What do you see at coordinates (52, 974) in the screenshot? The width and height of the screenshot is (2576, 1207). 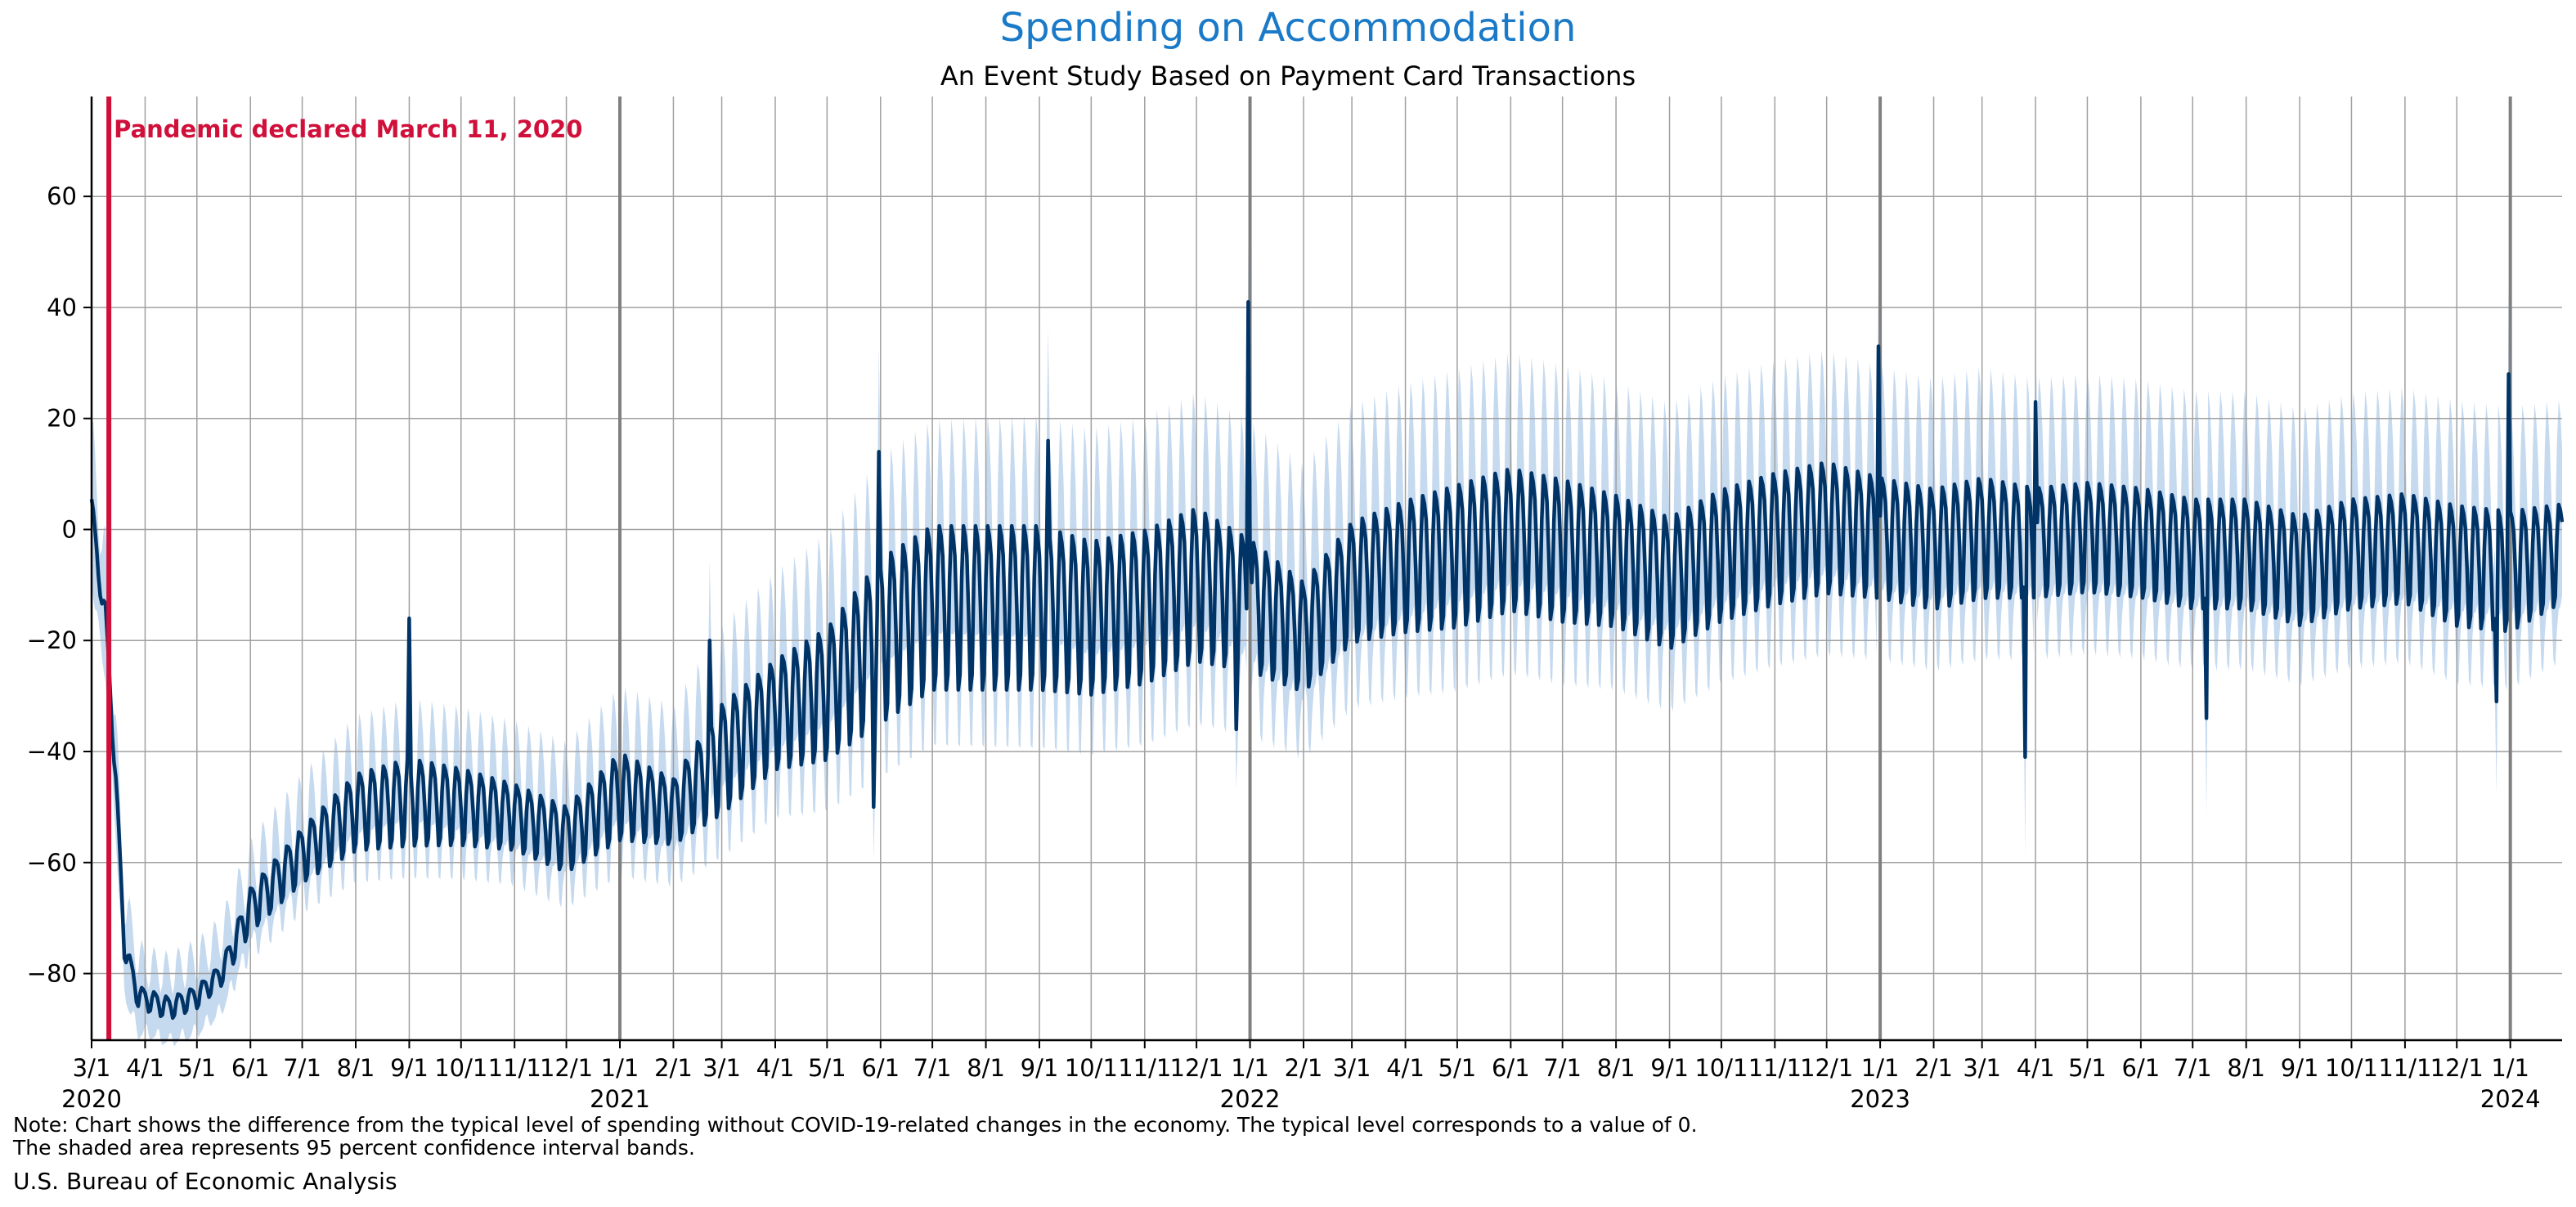 I see `y-tick-label: −80` at bounding box center [52, 974].